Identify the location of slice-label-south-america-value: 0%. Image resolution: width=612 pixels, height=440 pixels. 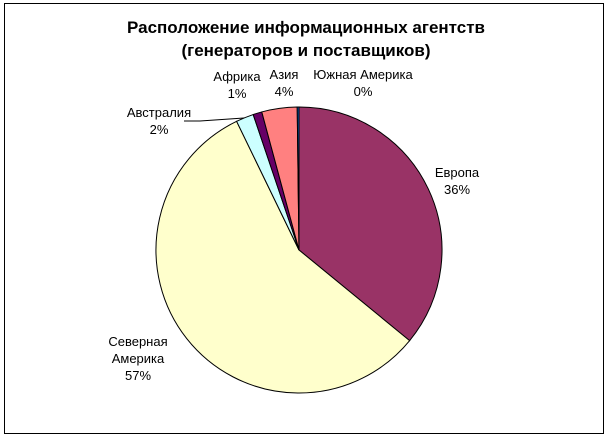
(363, 91).